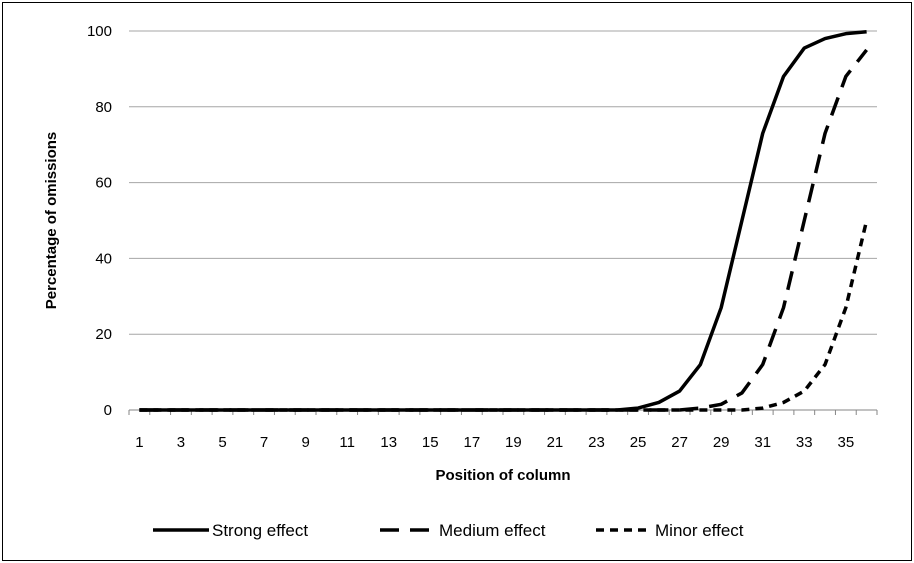 Image resolution: width=914 pixels, height=563 pixels. I want to click on x-axis-title: Position of column, so click(503, 475).